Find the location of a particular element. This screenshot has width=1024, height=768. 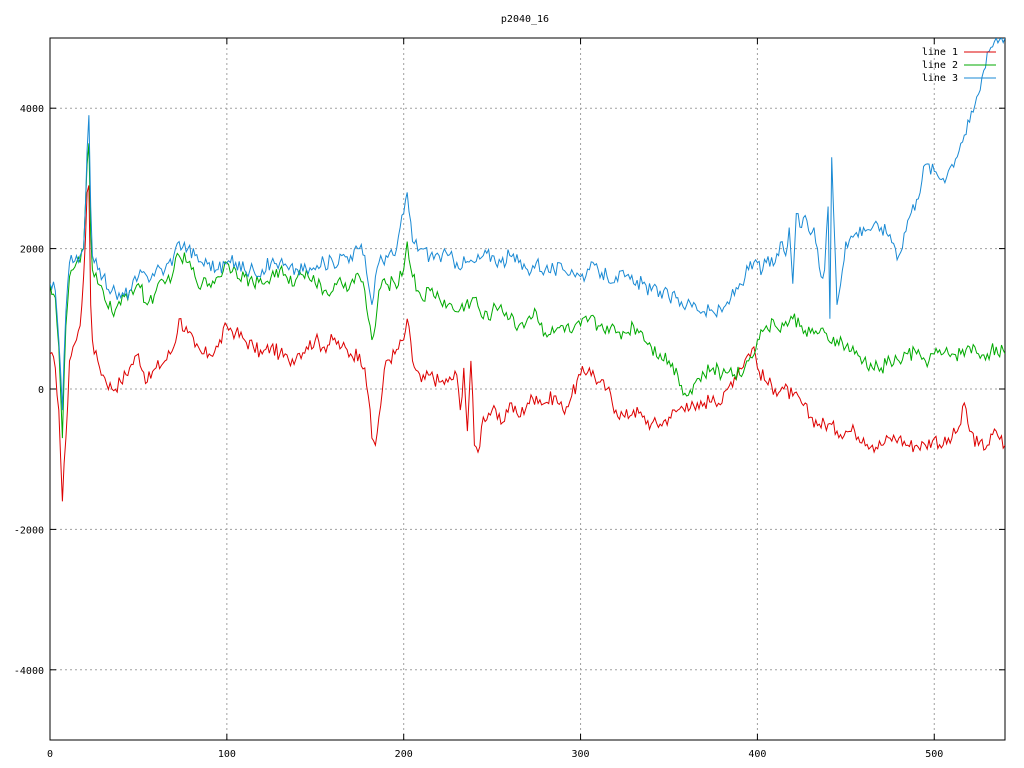

y-tick-label: 4000 is located at coordinates (32, 109).